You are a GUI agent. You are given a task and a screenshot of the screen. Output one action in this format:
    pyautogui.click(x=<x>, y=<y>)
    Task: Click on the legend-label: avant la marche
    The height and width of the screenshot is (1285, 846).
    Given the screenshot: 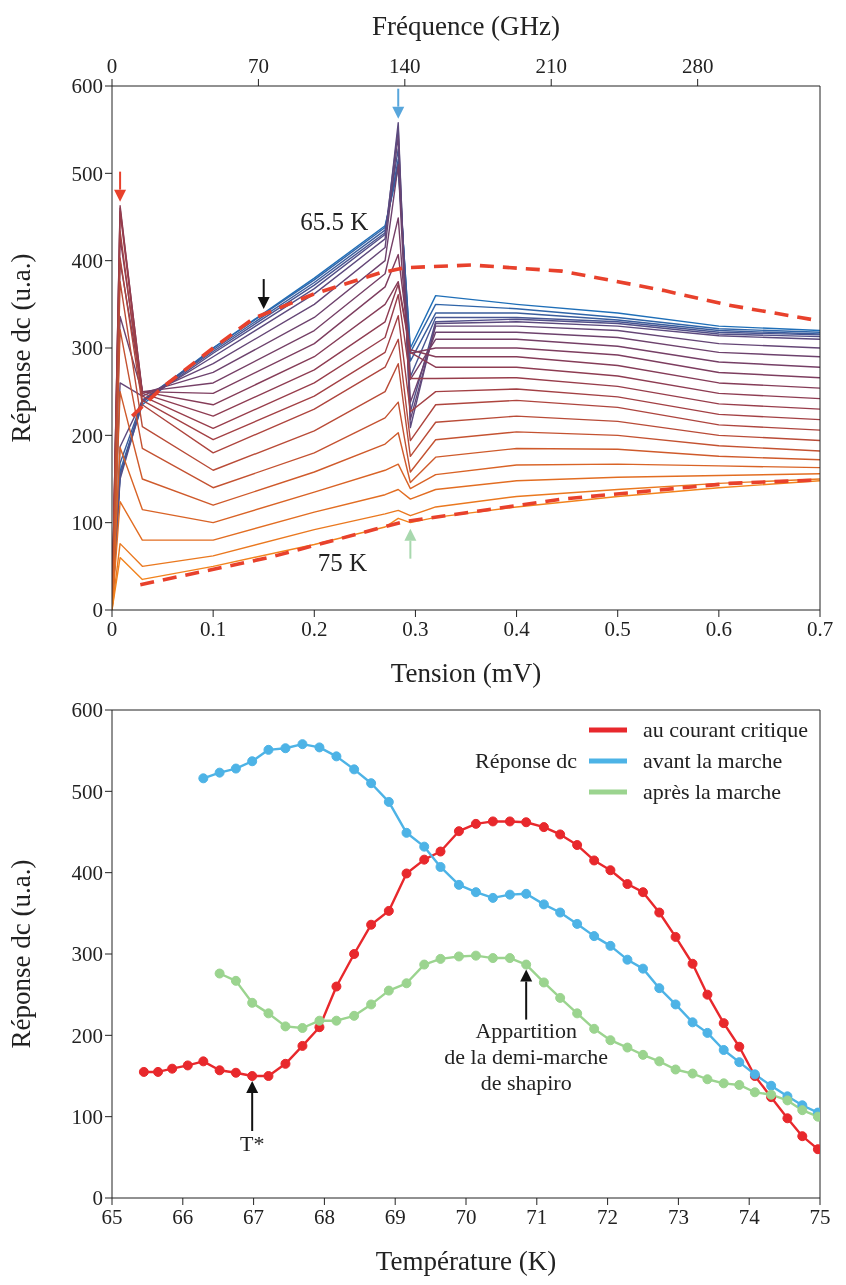 What is the action you would take?
    pyautogui.click(x=713, y=760)
    